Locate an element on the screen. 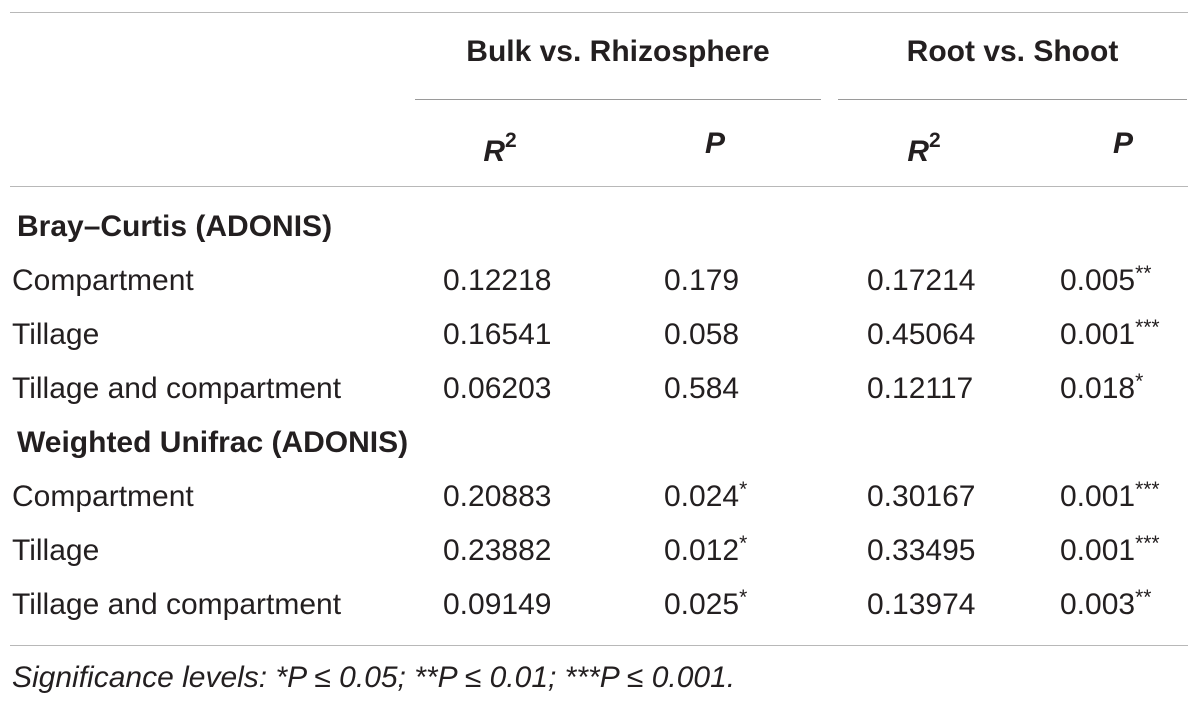 Image resolution: width=1200 pixels, height=709 pixels. header-bottom-rule is located at coordinates (599, 186).